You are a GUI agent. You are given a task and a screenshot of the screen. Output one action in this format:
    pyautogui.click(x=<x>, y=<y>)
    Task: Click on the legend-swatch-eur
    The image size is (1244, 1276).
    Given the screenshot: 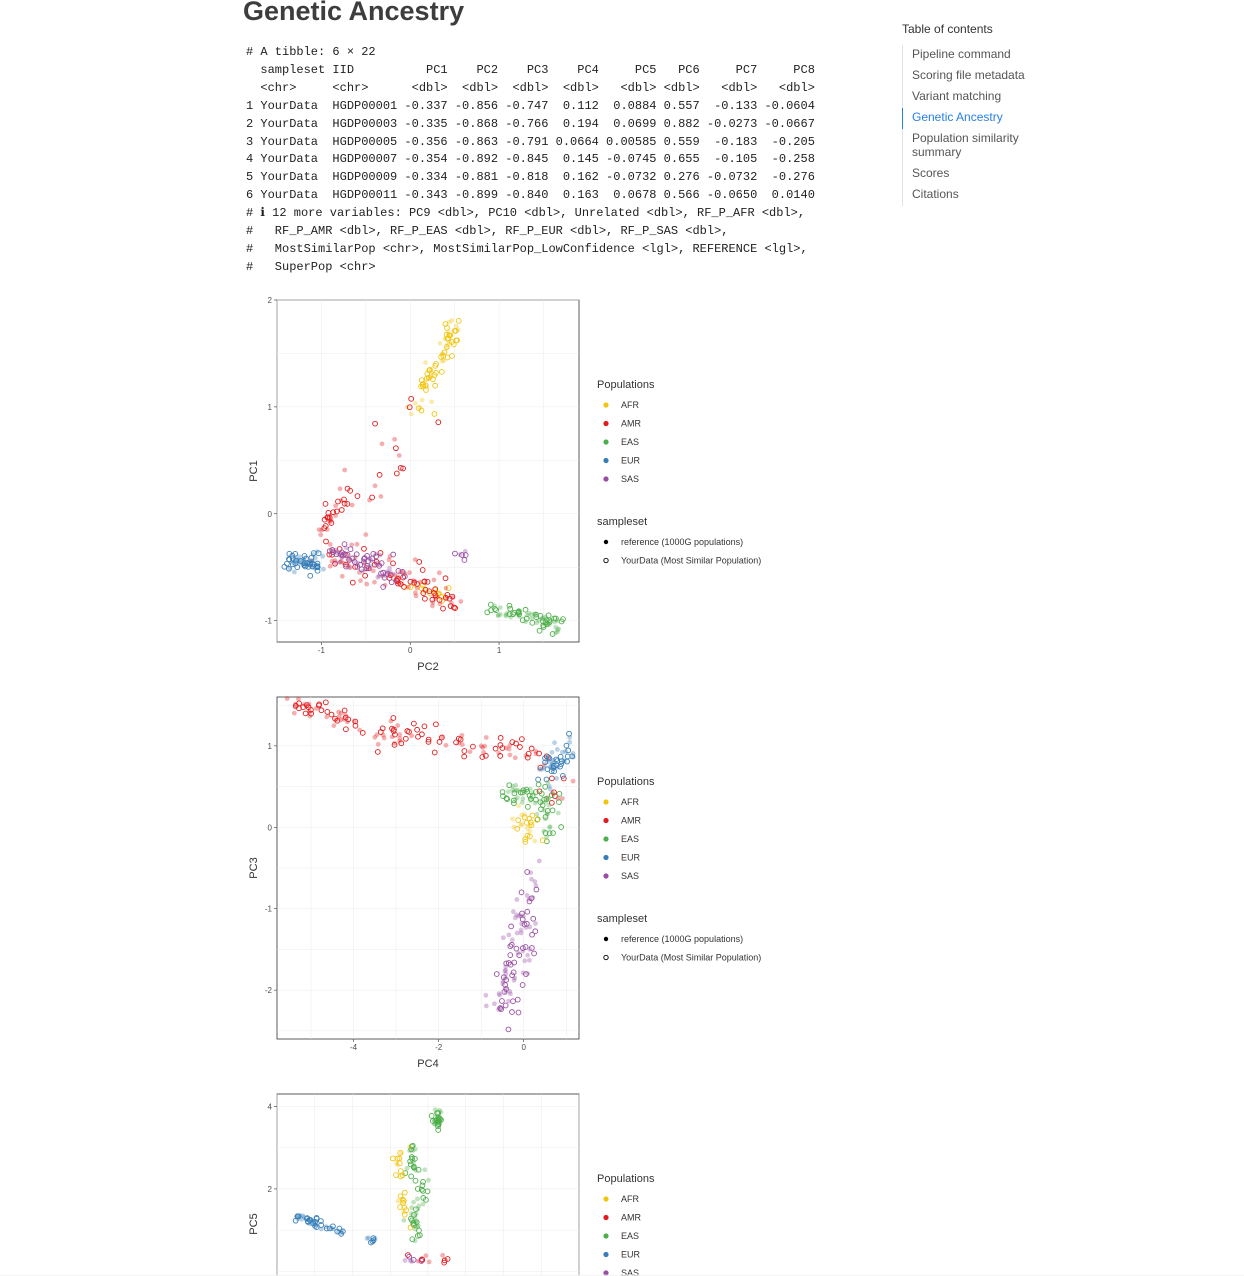 What is the action you would take?
    pyautogui.click(x=606, y=460)
    